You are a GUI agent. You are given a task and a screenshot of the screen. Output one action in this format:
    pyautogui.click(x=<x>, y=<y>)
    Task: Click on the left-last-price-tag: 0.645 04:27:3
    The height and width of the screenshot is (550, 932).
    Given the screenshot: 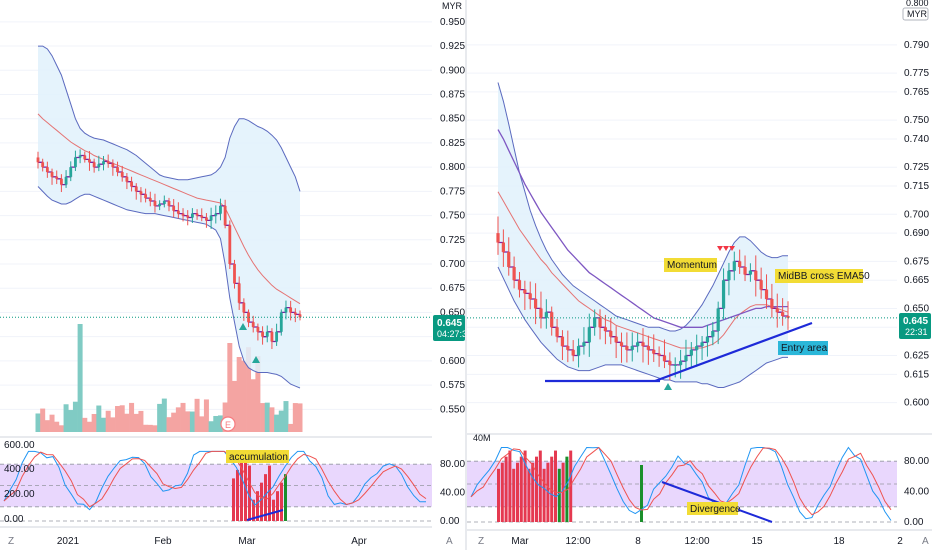 What is the action you would take?
    pyautogui.click(x=450, y=328)
    